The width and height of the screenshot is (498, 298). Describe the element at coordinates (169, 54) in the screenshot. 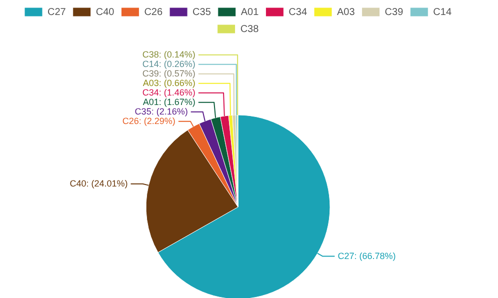

I see `data-label: C38: (0.14%)` at that location.